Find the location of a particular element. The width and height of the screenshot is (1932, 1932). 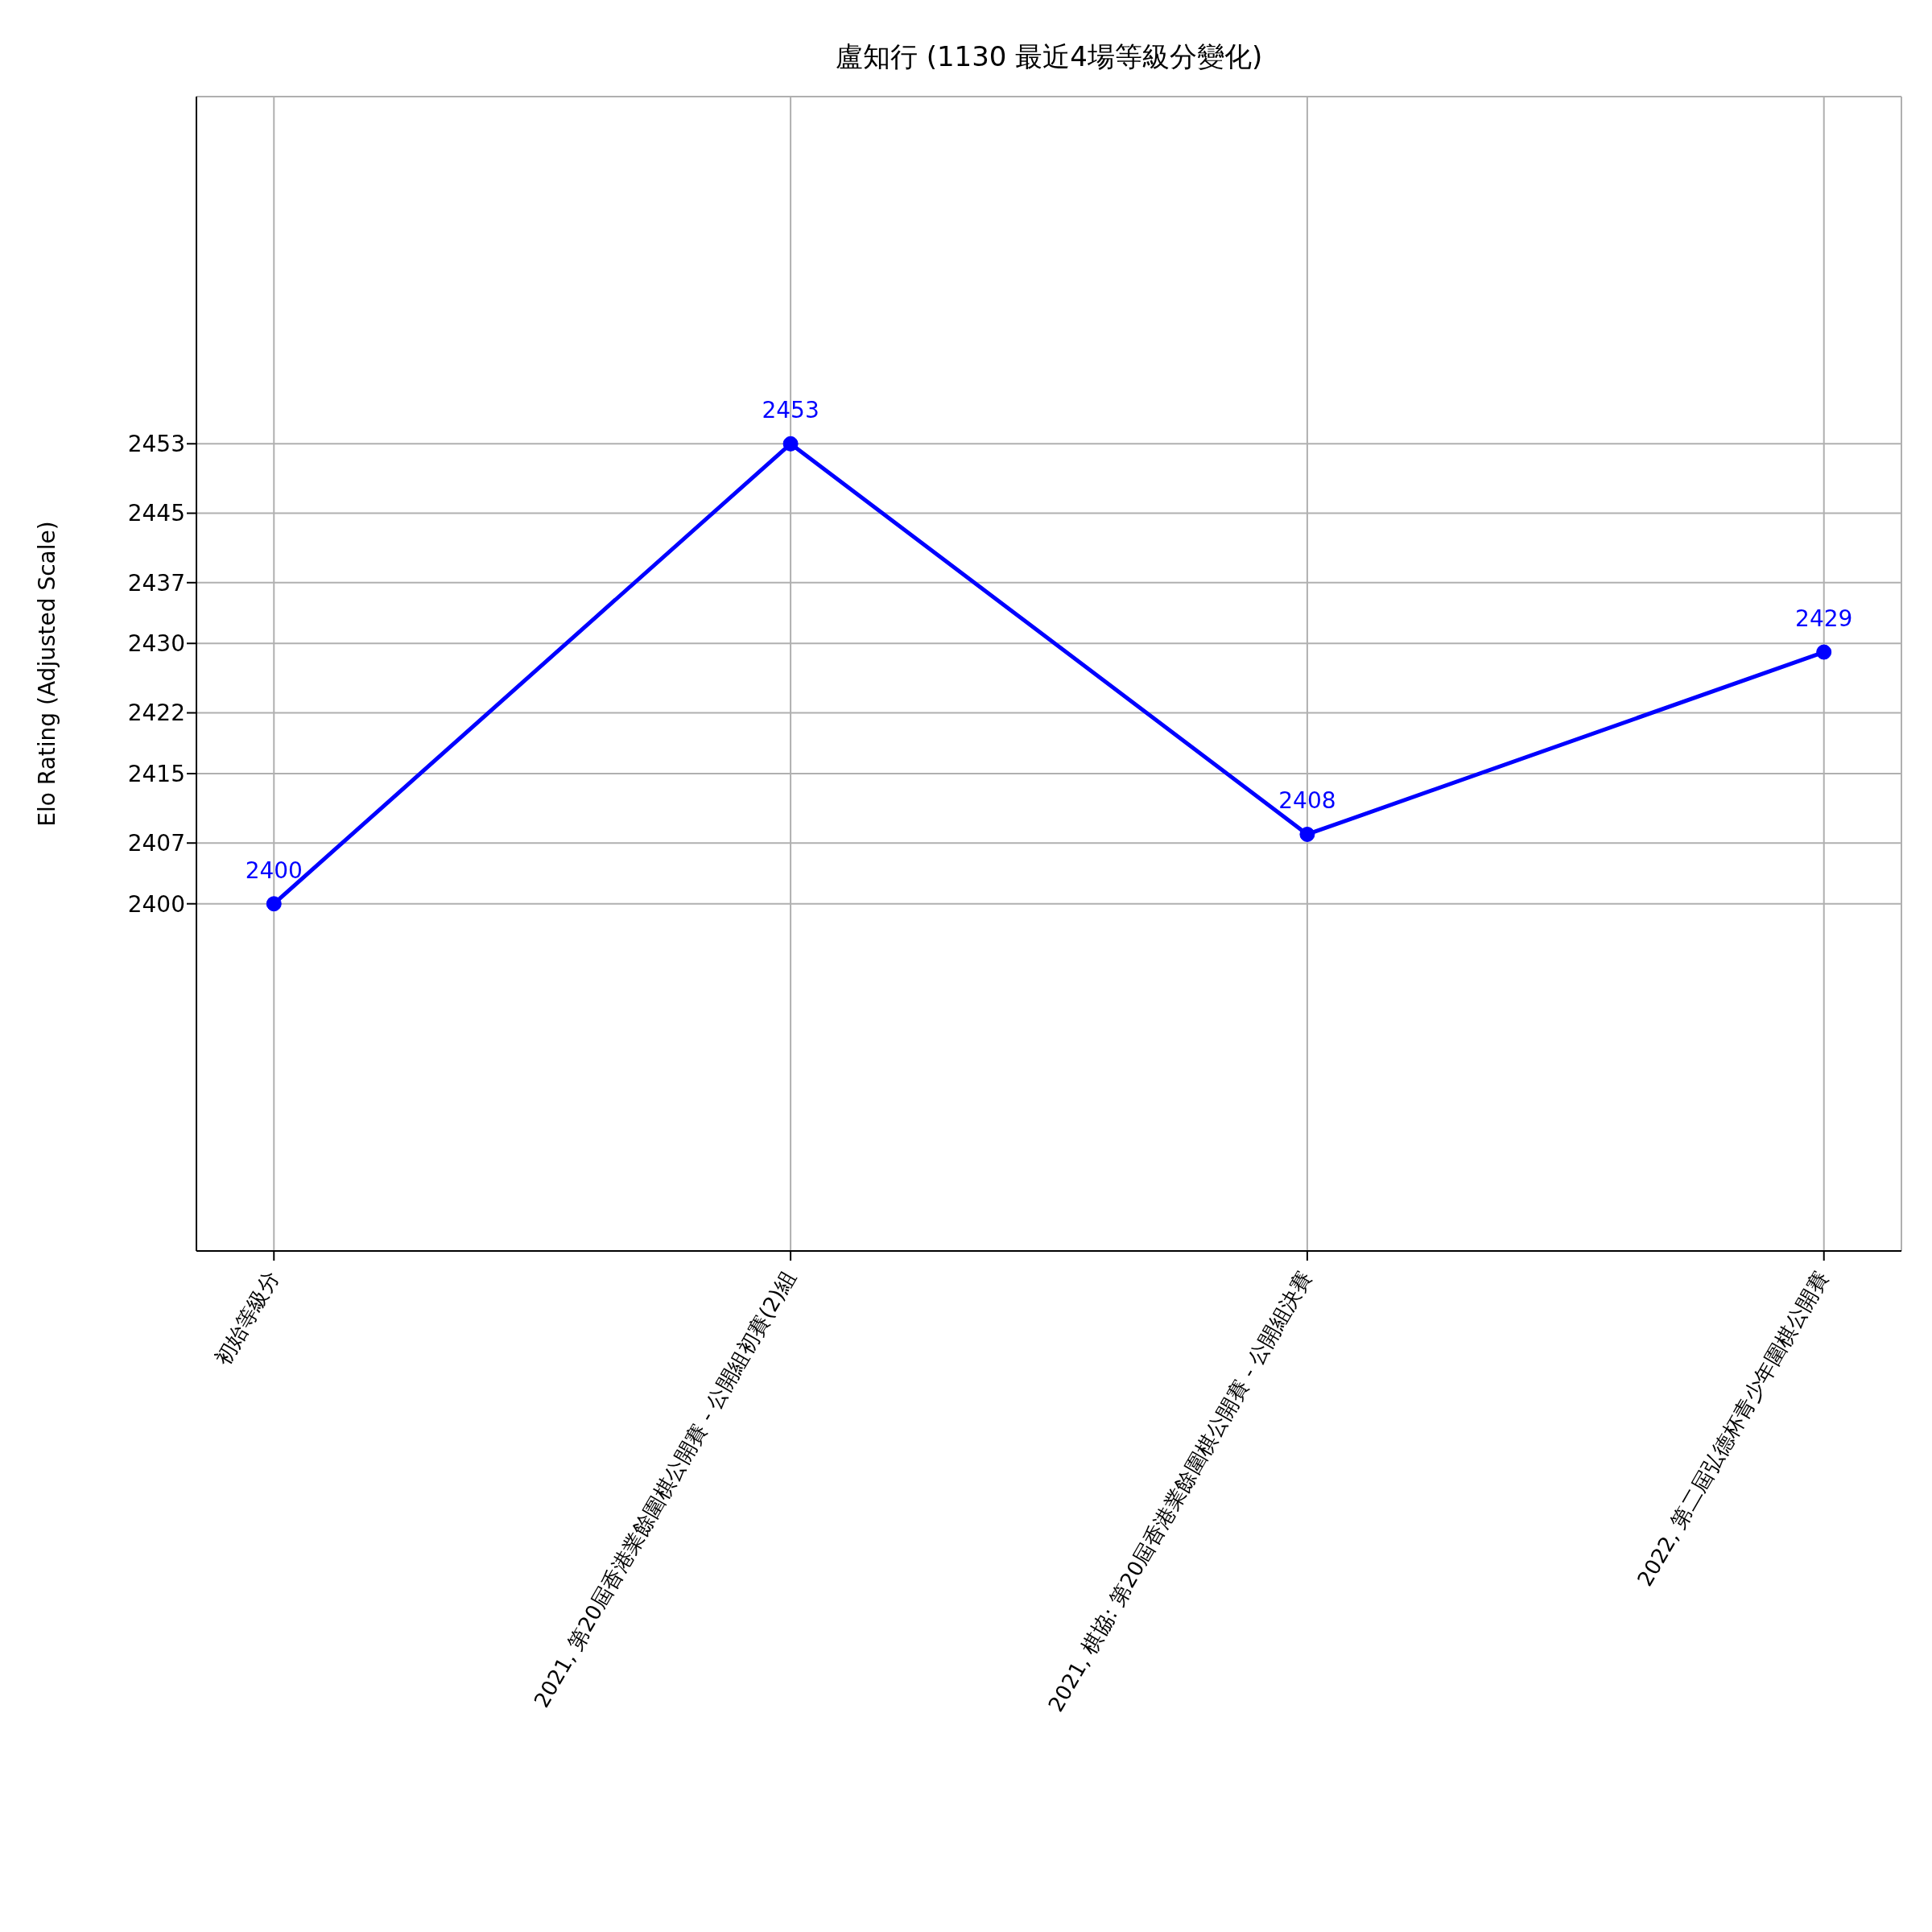

y-tick-label: 2407 is located at coordinates (156, 844).